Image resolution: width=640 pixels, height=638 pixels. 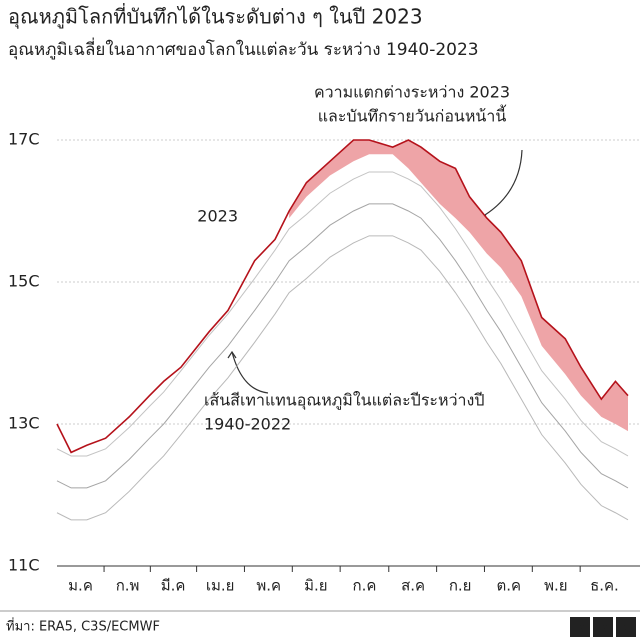 I want to click on x-tick-label: พ.ย, so click(x=555, y=586).